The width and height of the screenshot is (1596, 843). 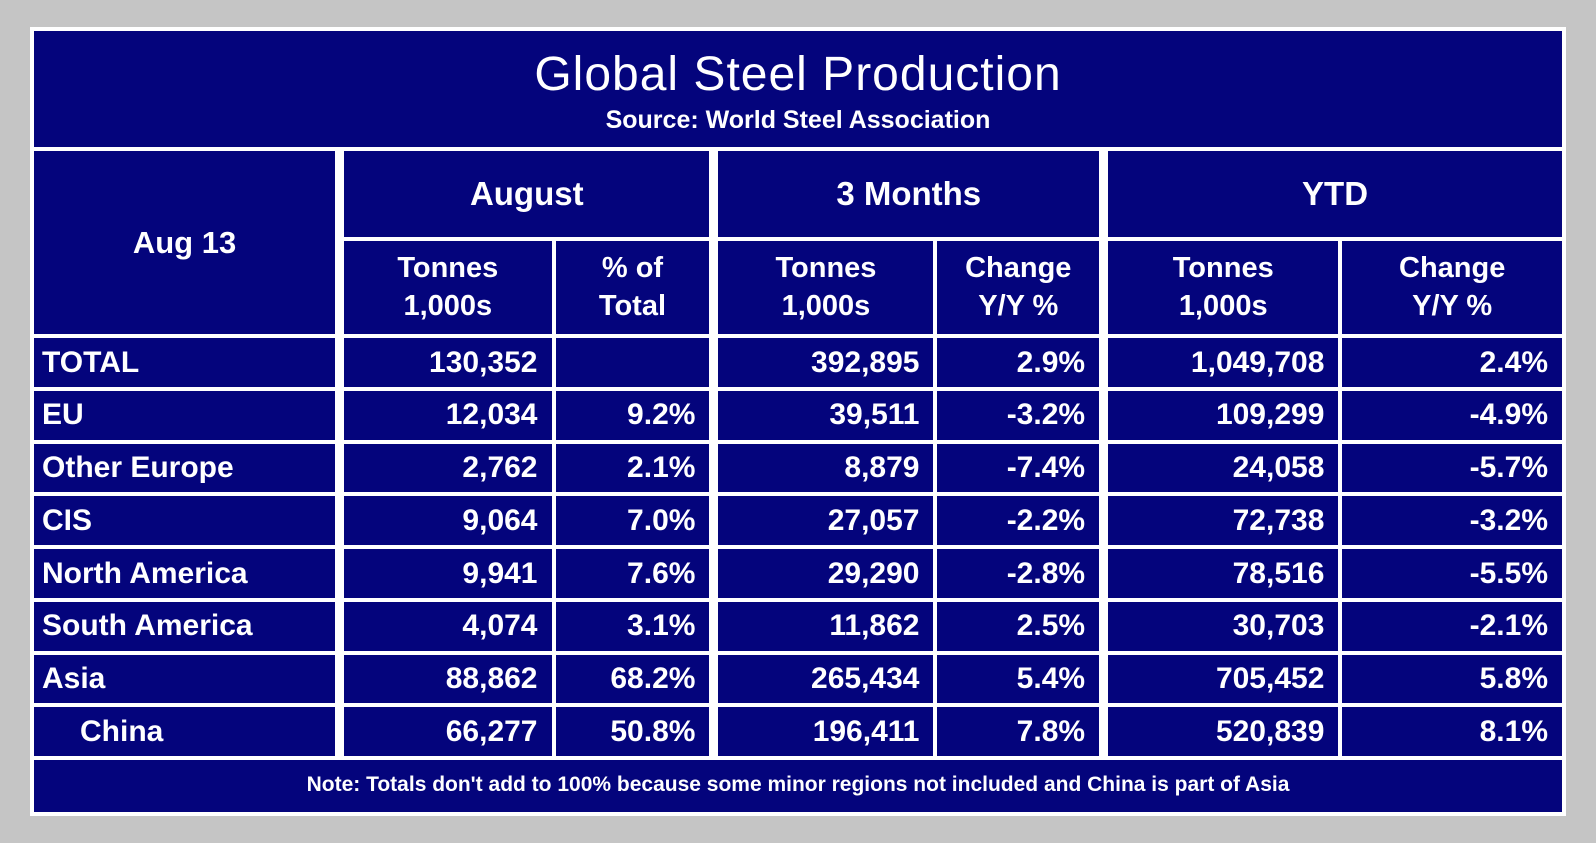 I want to click on table-row: CIS 9,064 7.0% 27,057 -2.2% 72,738 -3.2%, so click(x=798, y=521).